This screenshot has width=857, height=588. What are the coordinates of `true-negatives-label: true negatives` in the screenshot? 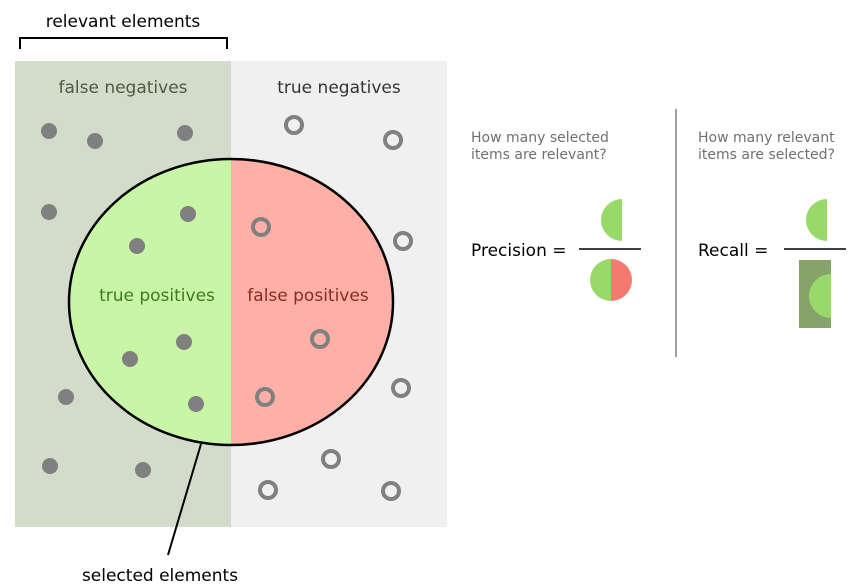 It's located at (339, 88).